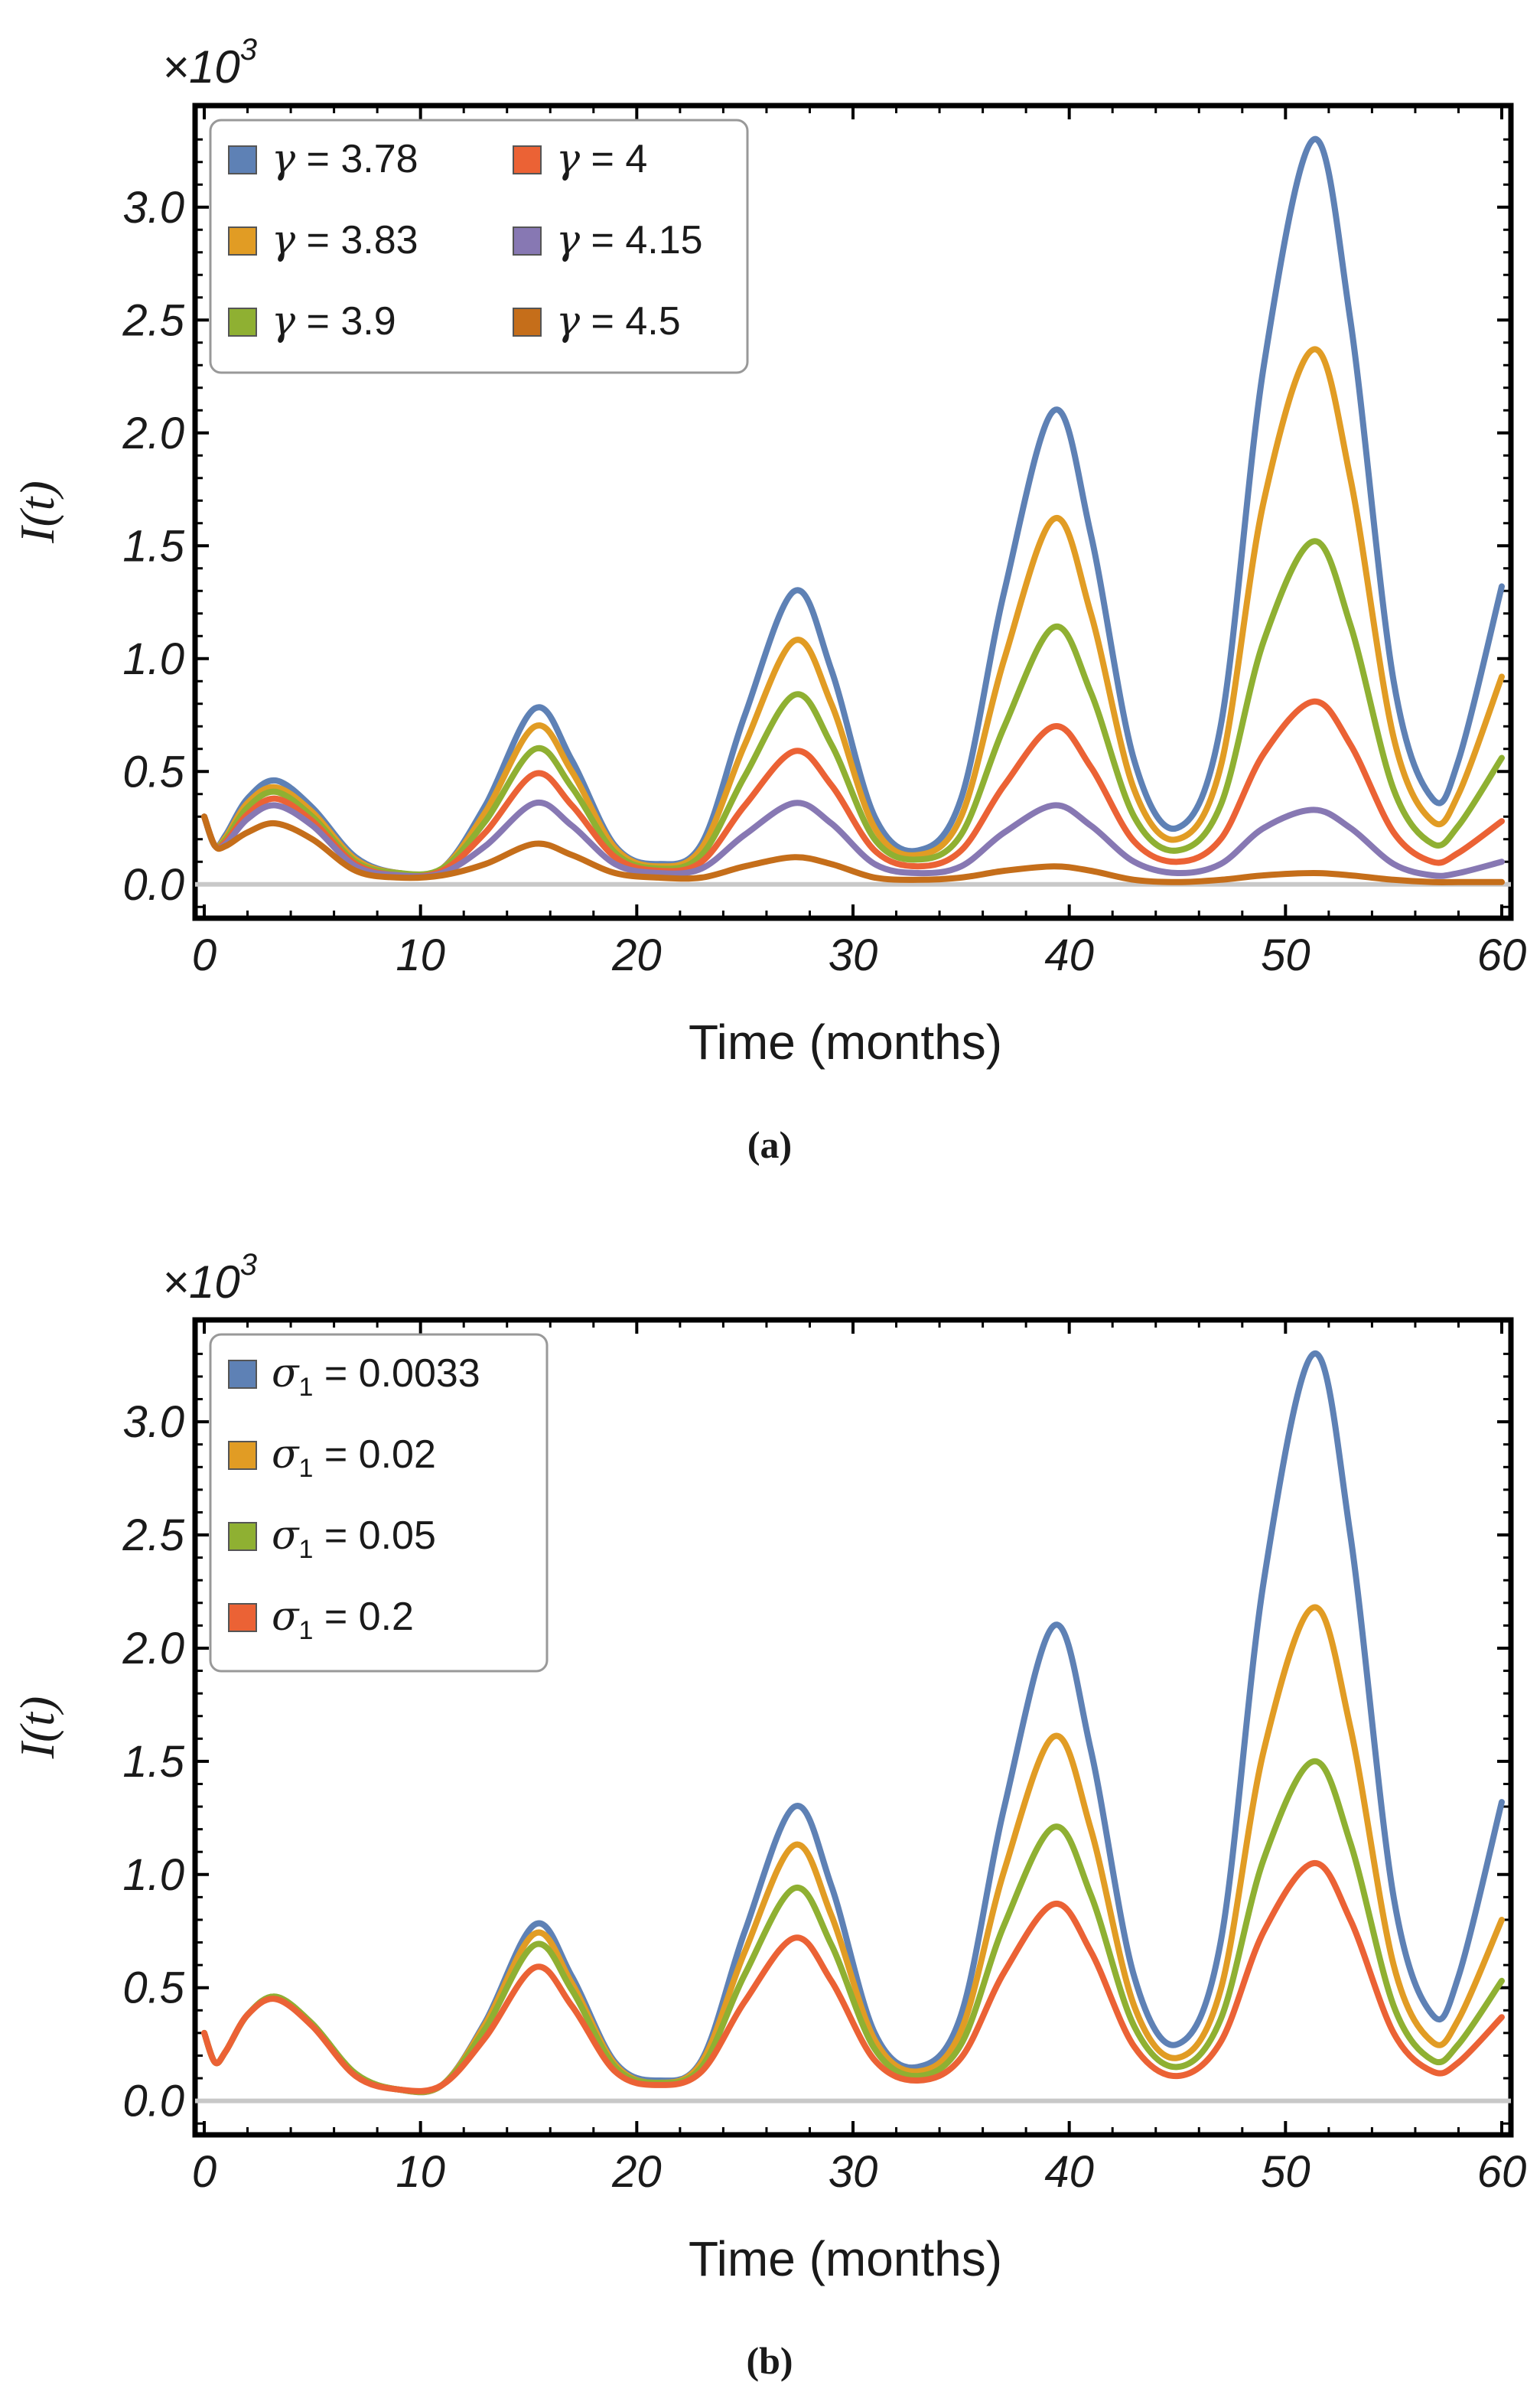  Describe the element at coordinates (345, 159) in the screenshot. I see `legend-entry: γ = 3.78` at that location.